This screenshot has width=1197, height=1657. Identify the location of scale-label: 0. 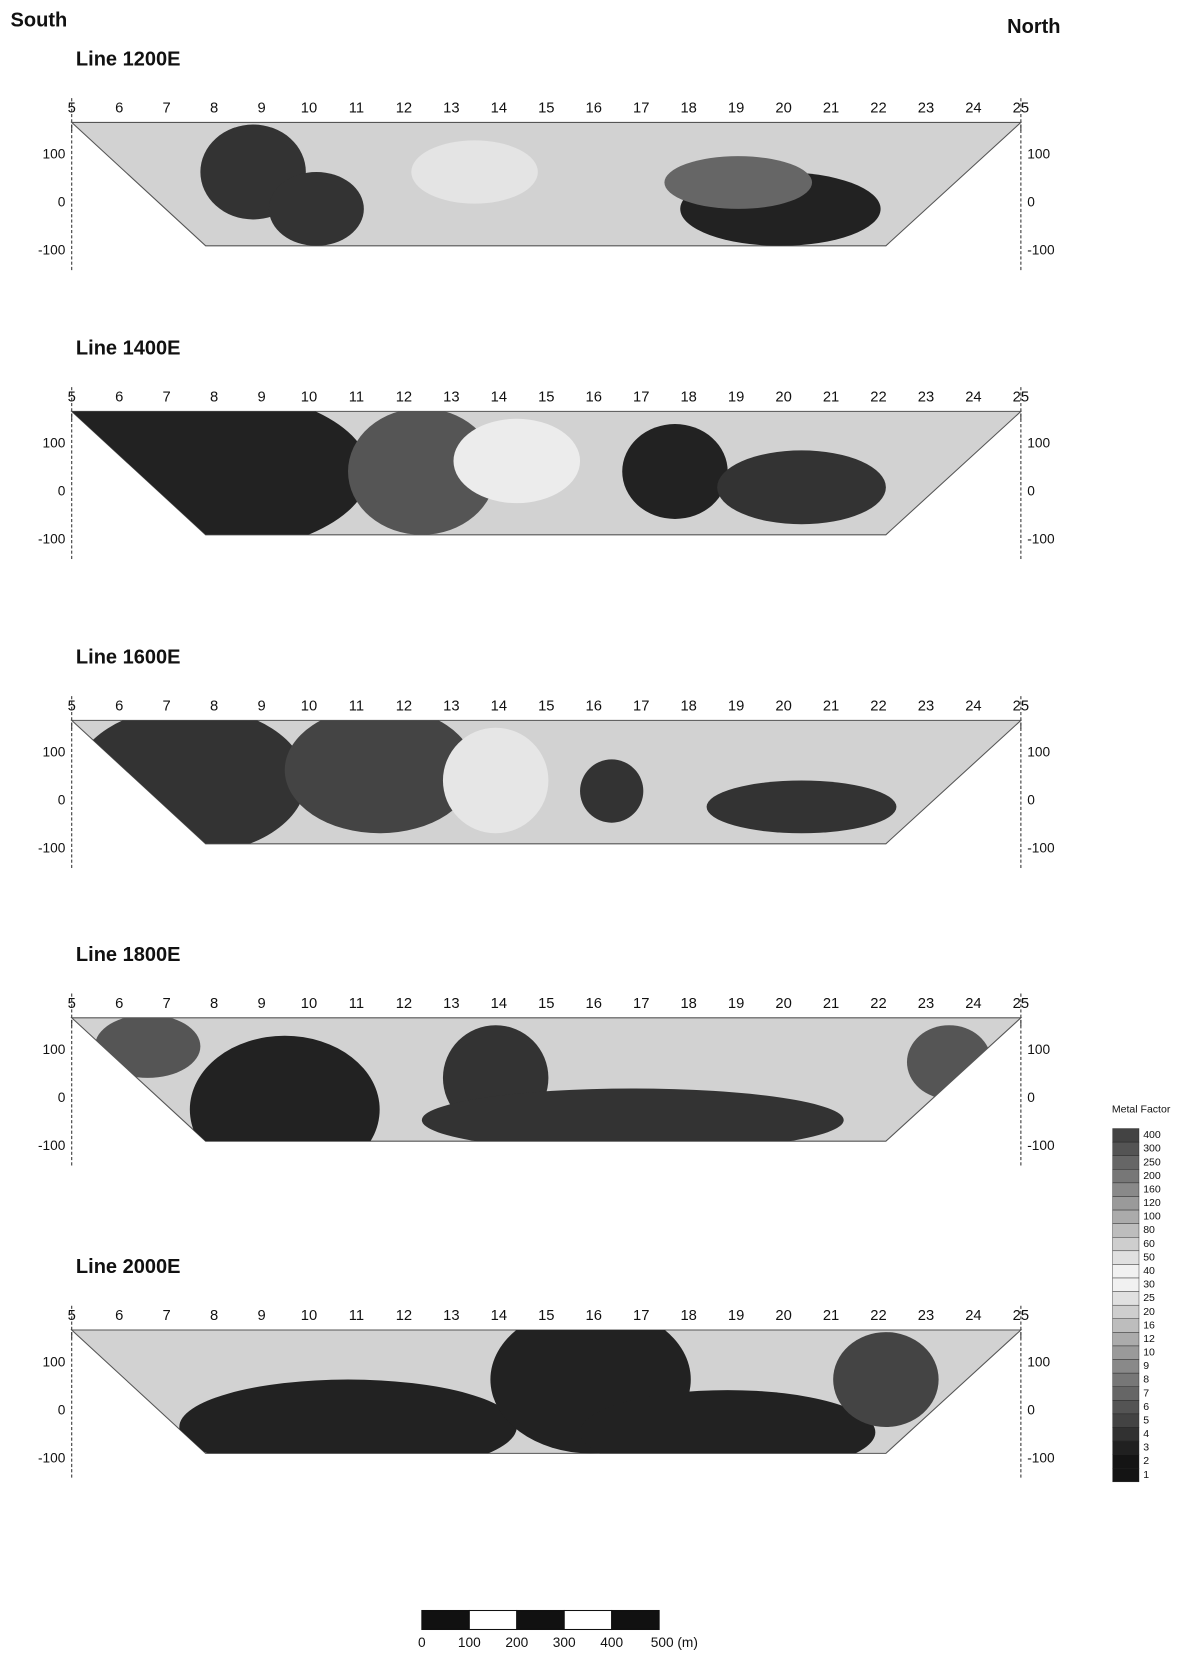
(422, 1642).